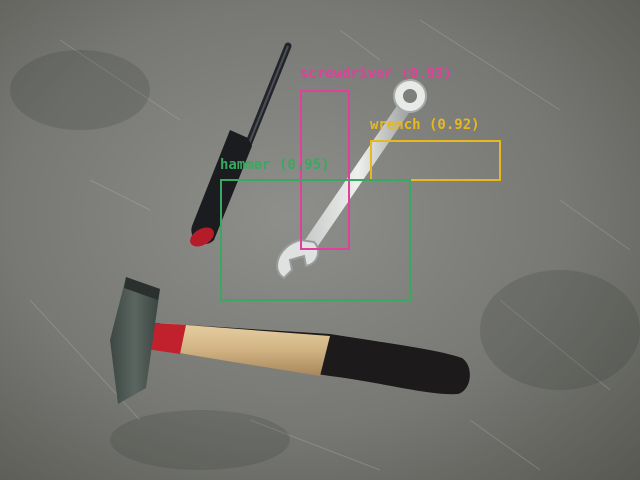 The height and width of the screenshot is (480, 640). Describe the element at coordinates (376, 74) in the screenshot. I see `screwdriver-label: screwdriver (0.93)` at that location.